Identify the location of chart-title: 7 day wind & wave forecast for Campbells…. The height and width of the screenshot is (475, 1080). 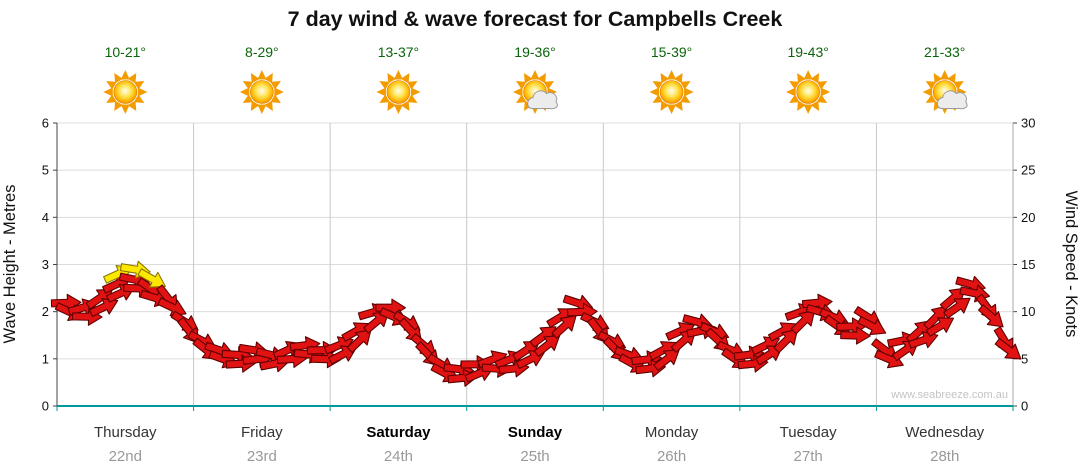
(535, 19).